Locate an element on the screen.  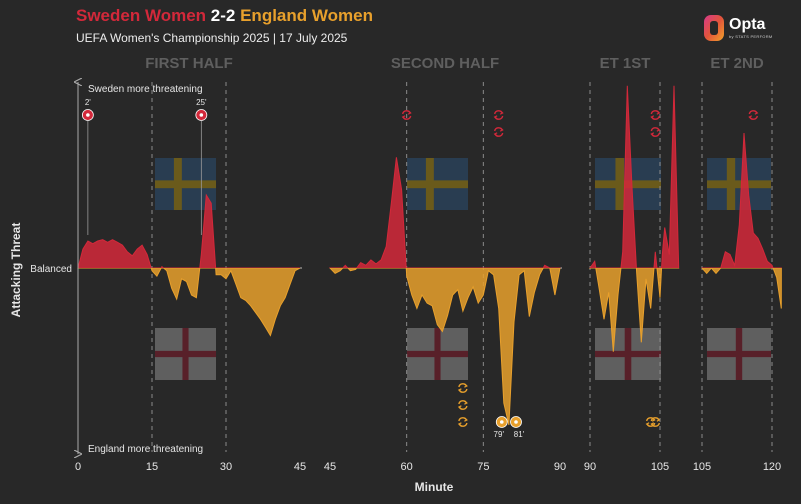
opta-logo-text: Opta is located at coordinates (747, 24).